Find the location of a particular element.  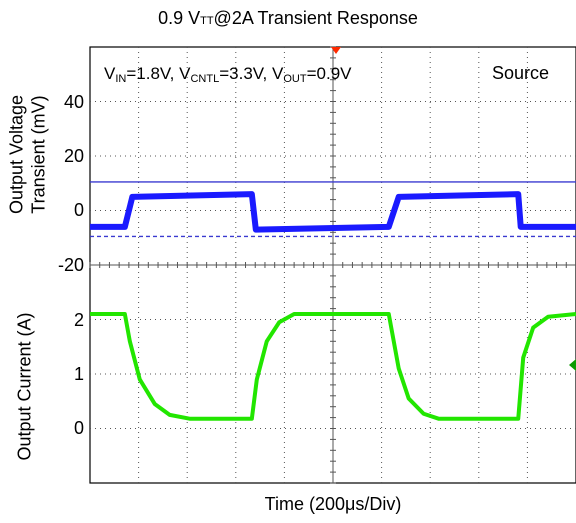

voltage-tick-label: -20 is located at coordinates (70, 265).